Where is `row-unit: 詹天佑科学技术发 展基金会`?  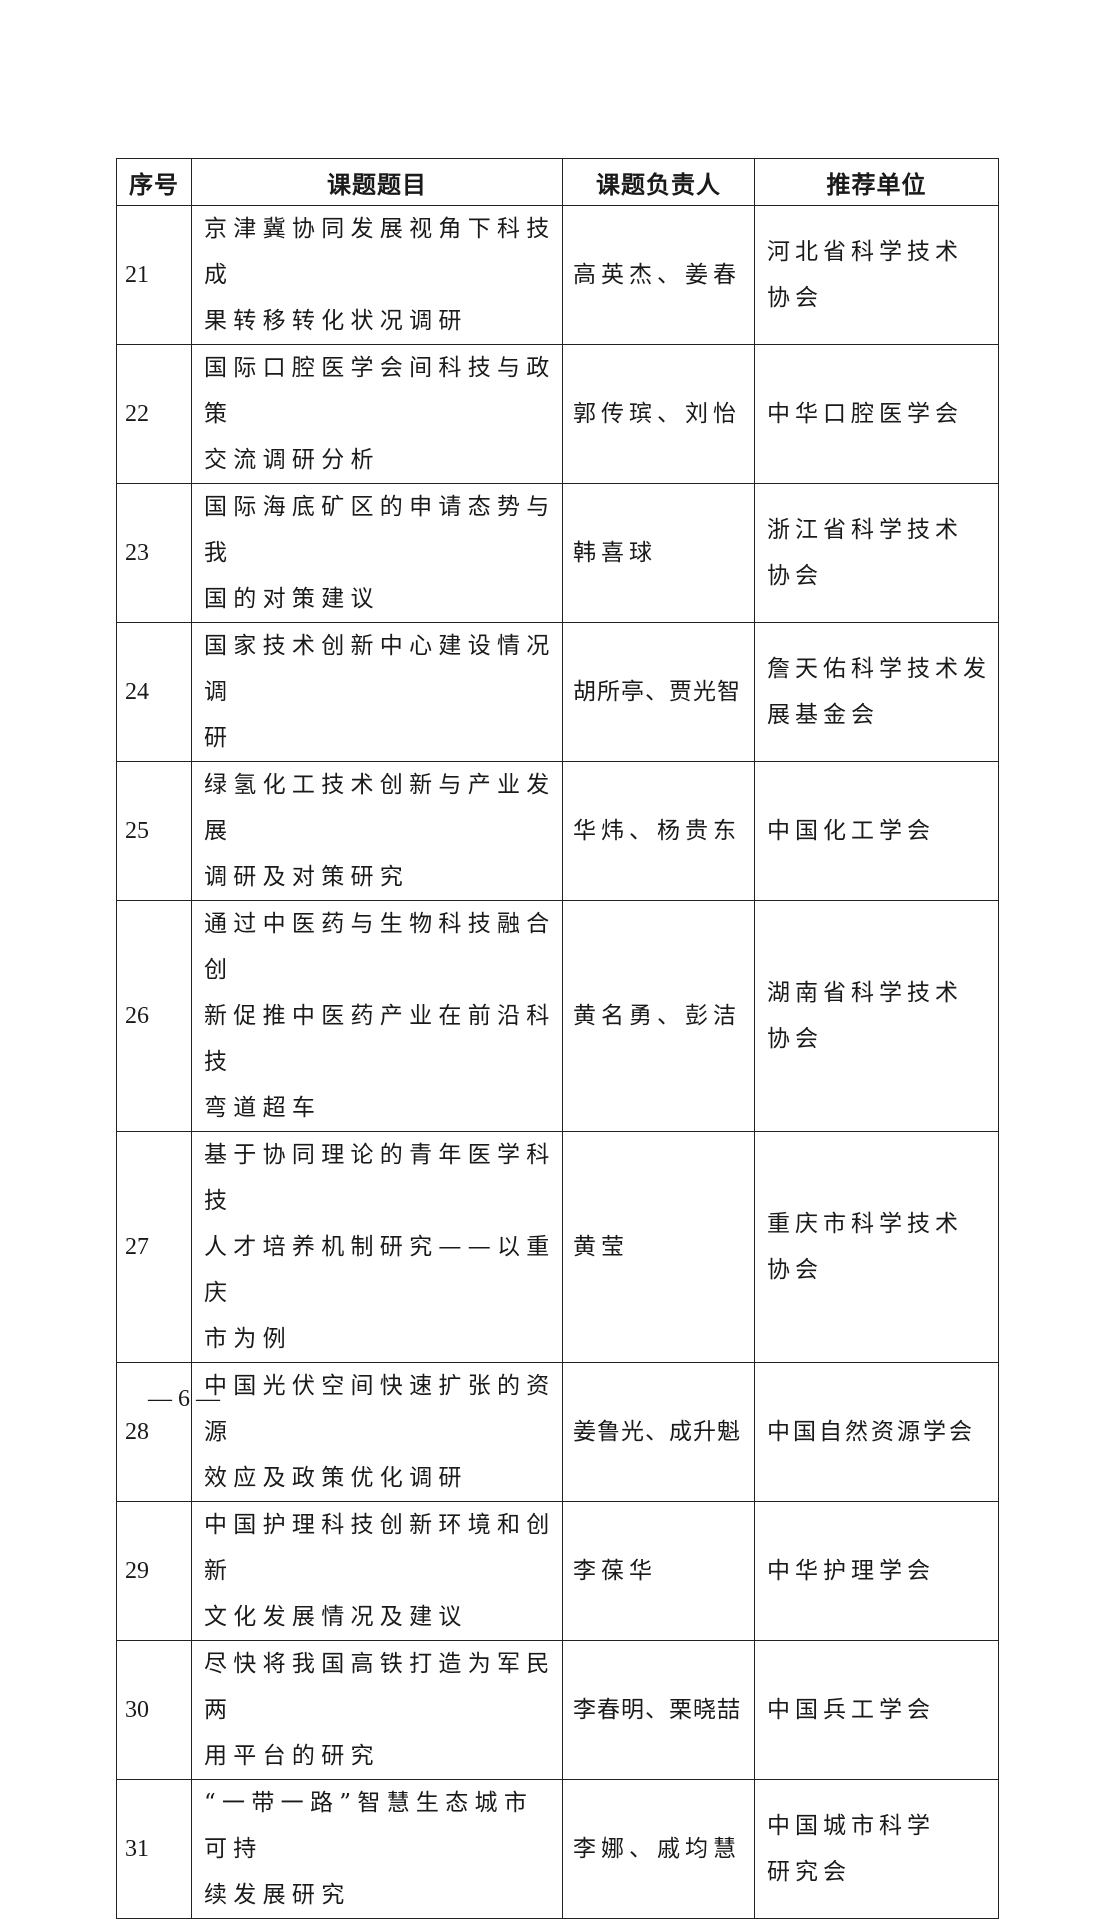
row-unit: 詹天佑科学技术发 展基金会 is located at coordinates (876, 692).